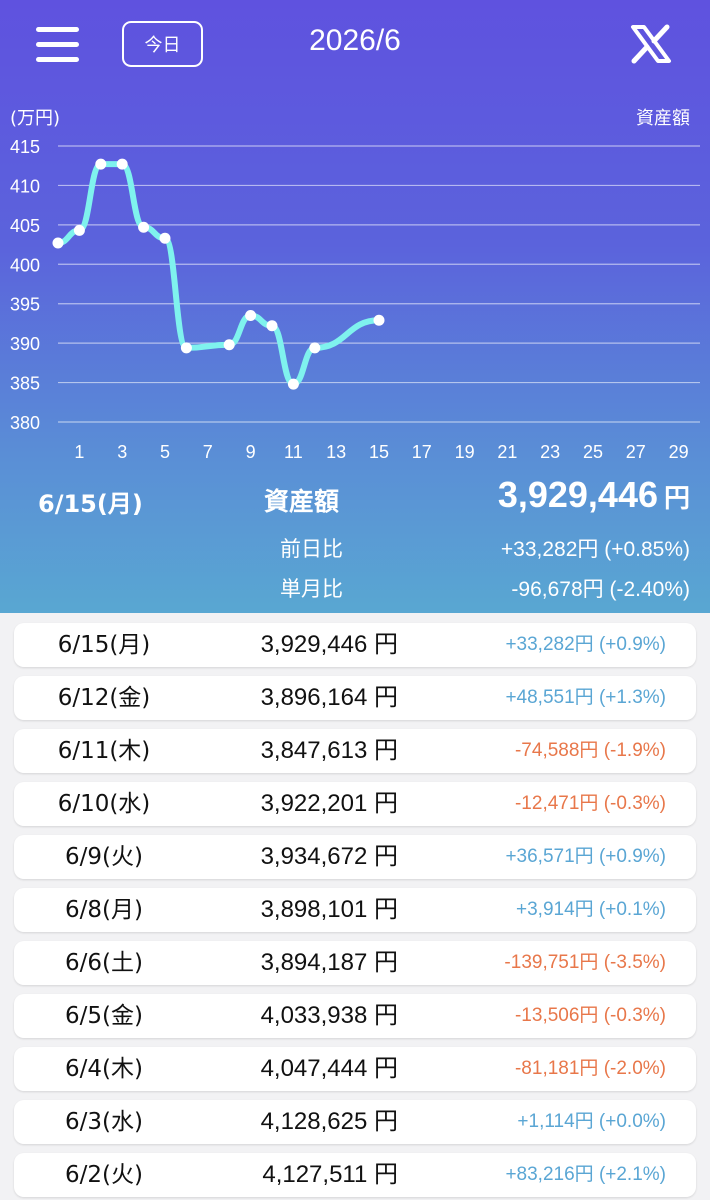 Image resolution: width=710 pixels, height=1200 pixels. Describe the element at coordinates (593, 452) in the screenshot. I see `x-tick-label: 25` at that location.